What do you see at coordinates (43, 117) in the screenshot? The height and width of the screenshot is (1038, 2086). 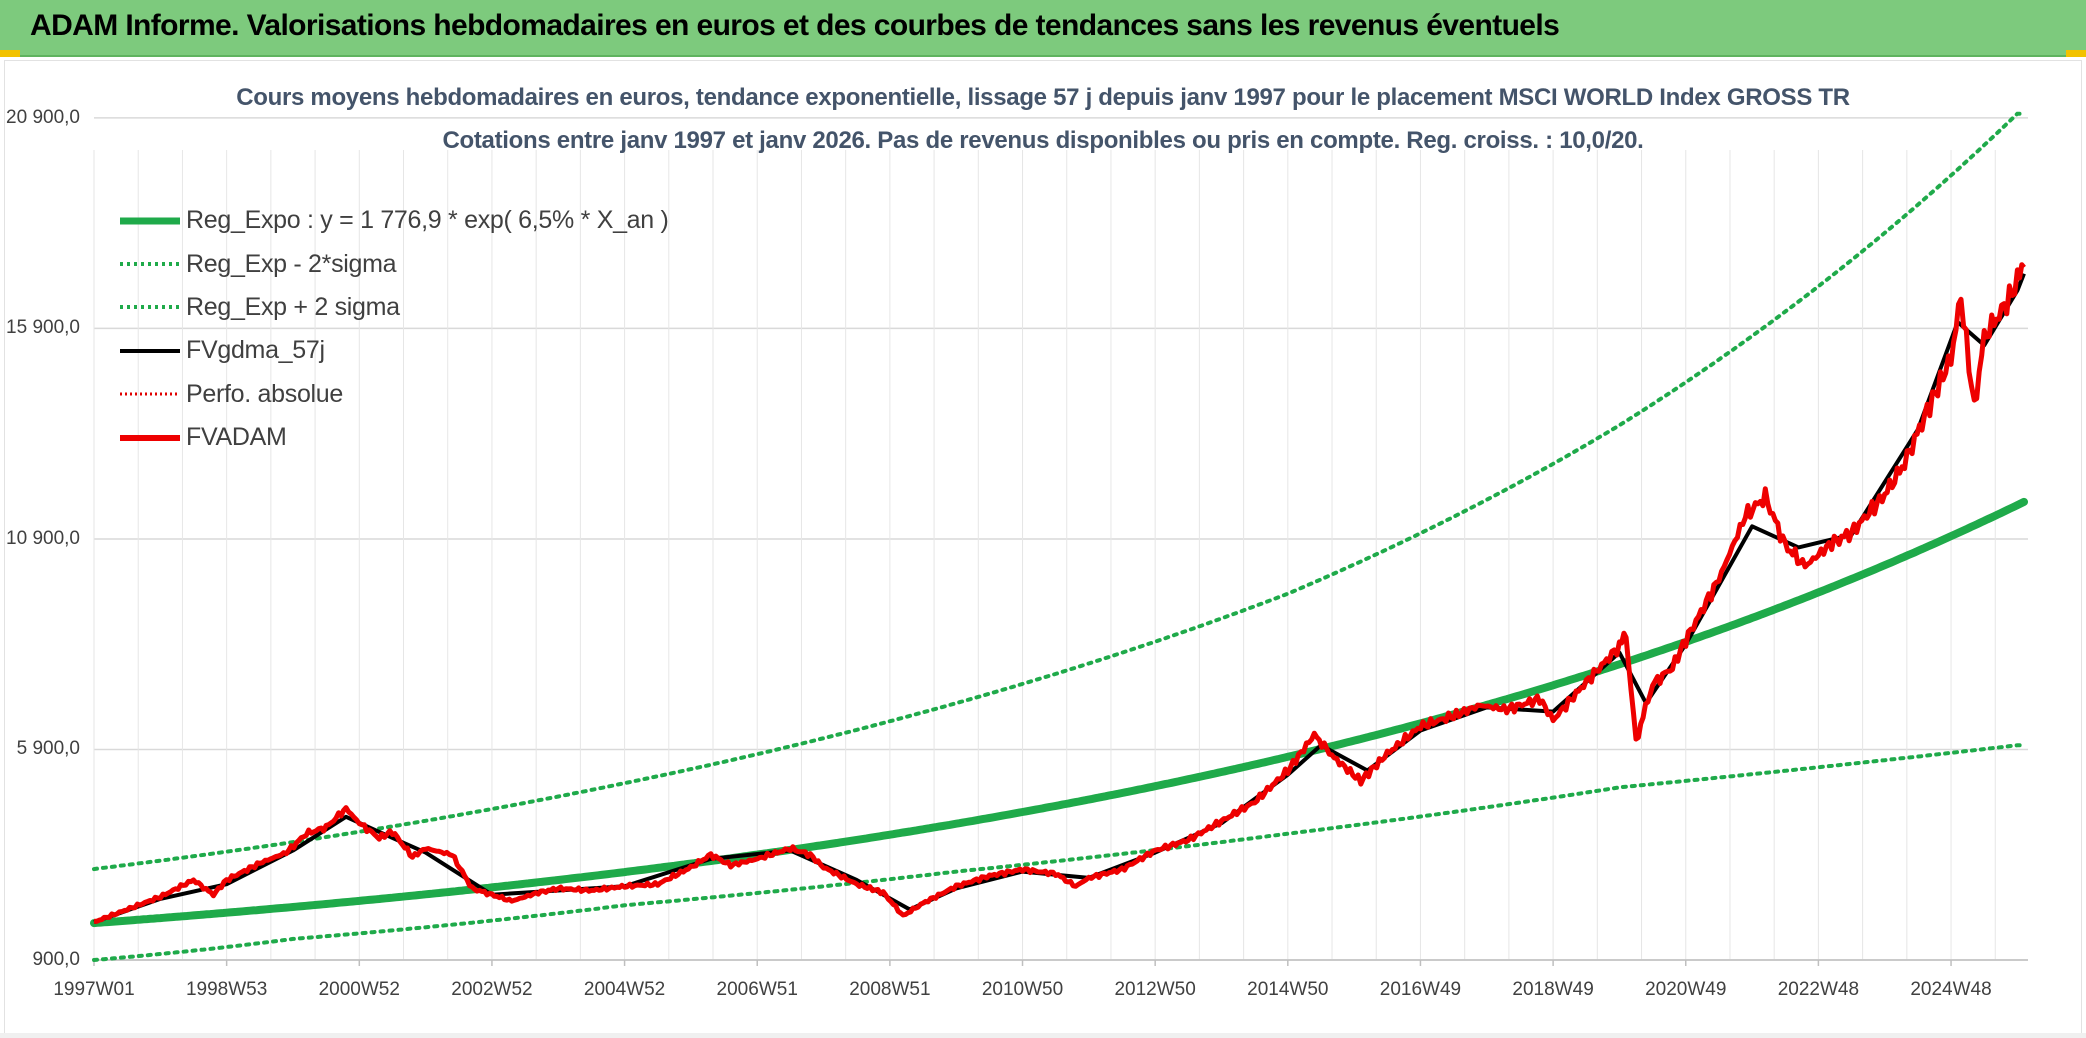 I see `y-tick-label: 20 900,0` at bounding box center [43, 117].